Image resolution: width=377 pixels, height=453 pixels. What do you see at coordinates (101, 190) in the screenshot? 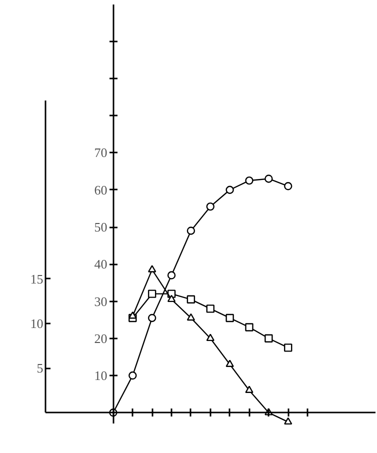
I see `y-tick-label: 60` at bounding box center [101, 190].